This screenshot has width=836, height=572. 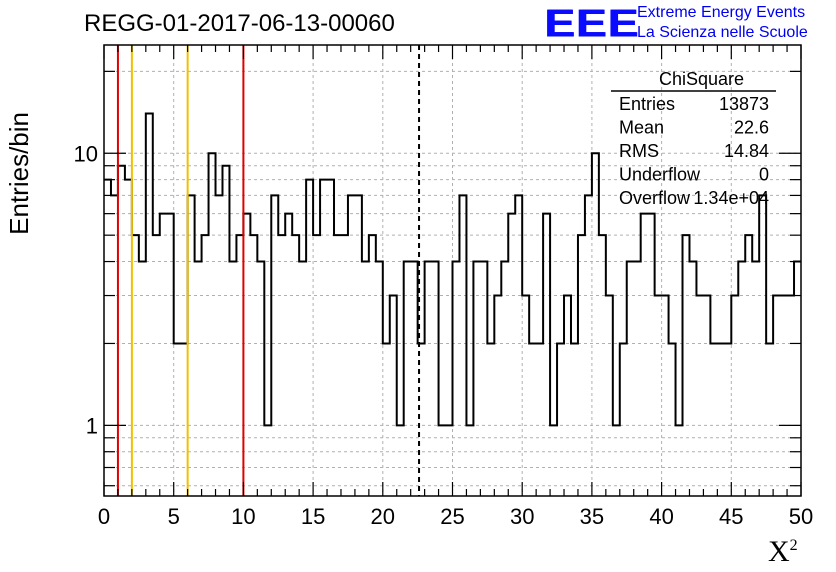 What do you see at coordinates (647, 104) in the screenshot?
I see `stats-row-label: Entries` at bounding box center [647, 104].